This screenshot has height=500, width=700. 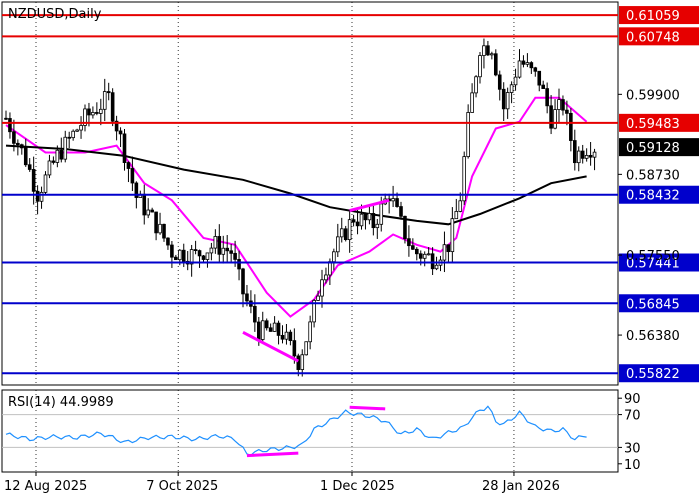 What do you see at coordinates (45, 486) in the screenshot?
I see `time-label: 12 Aug 2025` at bounding box center [45, 486].